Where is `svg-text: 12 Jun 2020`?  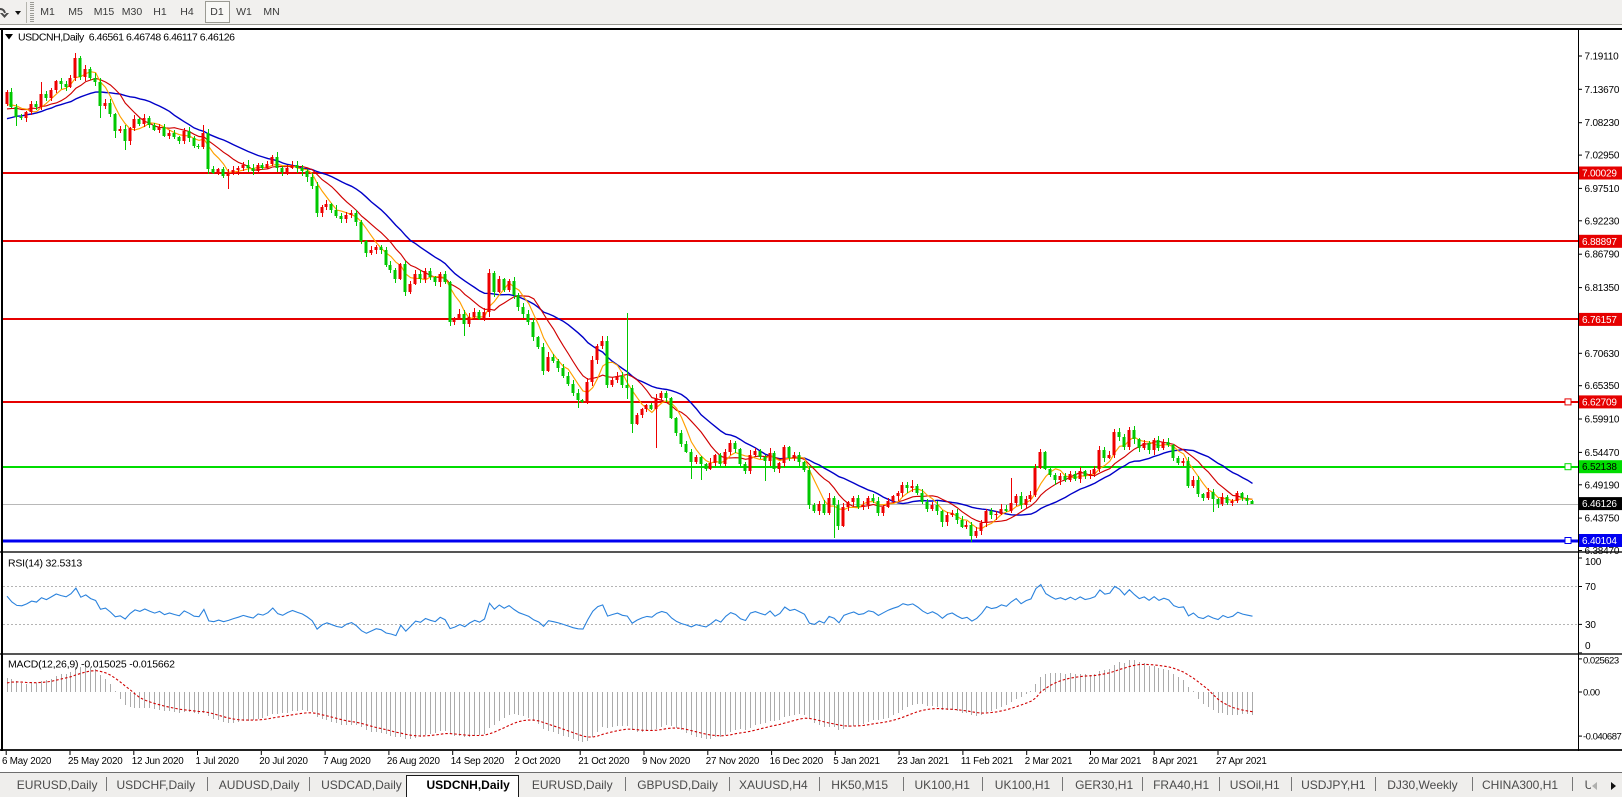 svg-text: 12 Jun 2020 is located at coordinates (158, 761).